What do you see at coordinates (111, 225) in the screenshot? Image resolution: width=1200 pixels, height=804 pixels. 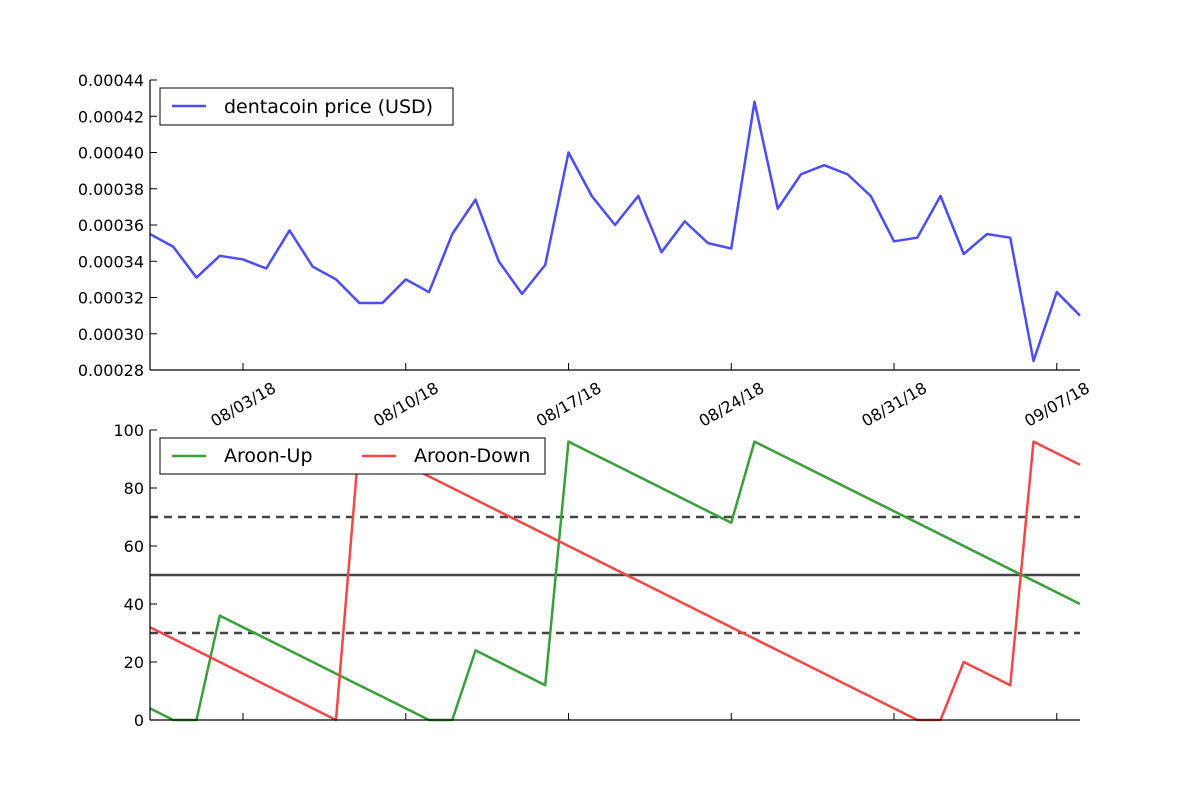 I see `price-ytick-label: 0.00036` at bounding box center [111, 225].